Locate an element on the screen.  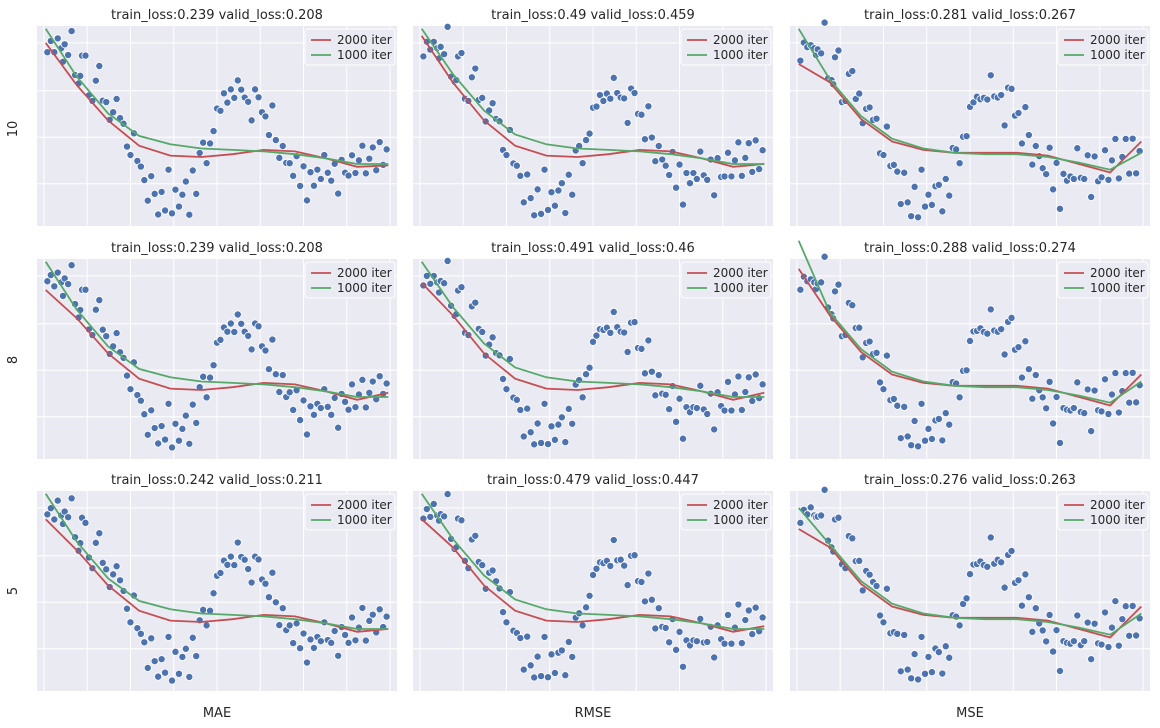
legend-label: 1000 iter is located at coordinates (364, 288).